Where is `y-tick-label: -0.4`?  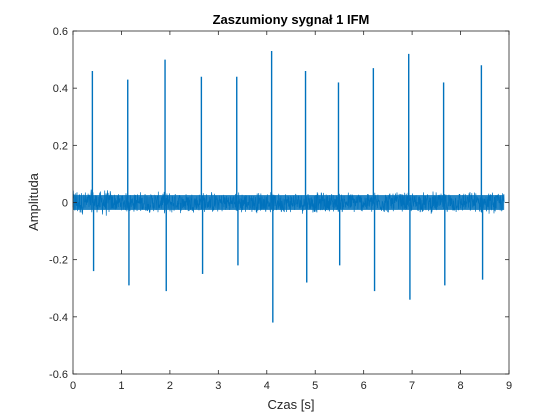
y-tick-label: -0.4 is located at coordinates (58, 318).